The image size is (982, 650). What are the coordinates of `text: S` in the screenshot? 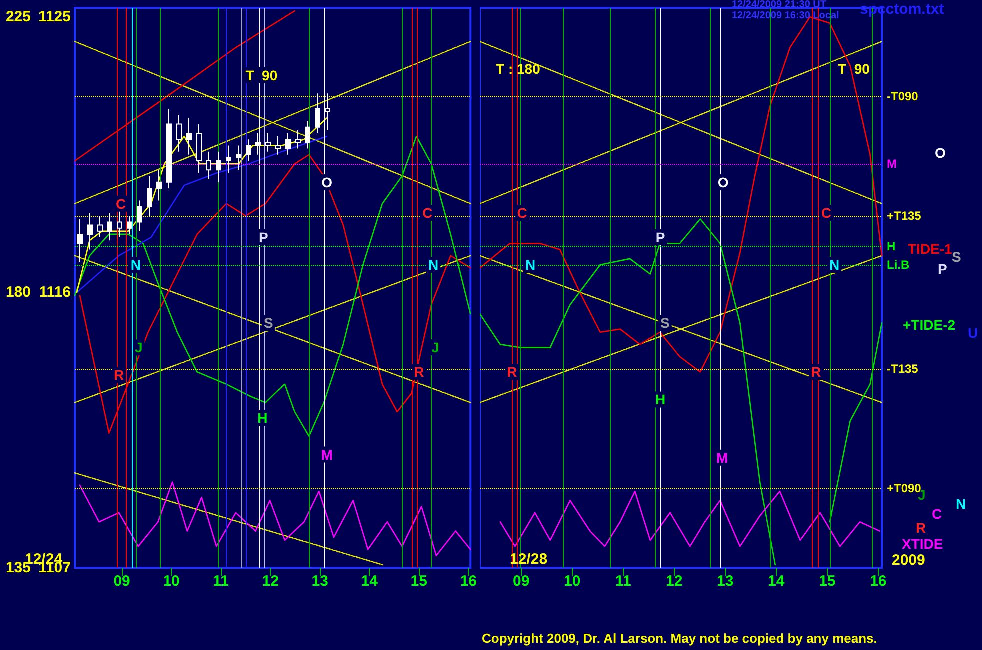 It's located at (957, 257).